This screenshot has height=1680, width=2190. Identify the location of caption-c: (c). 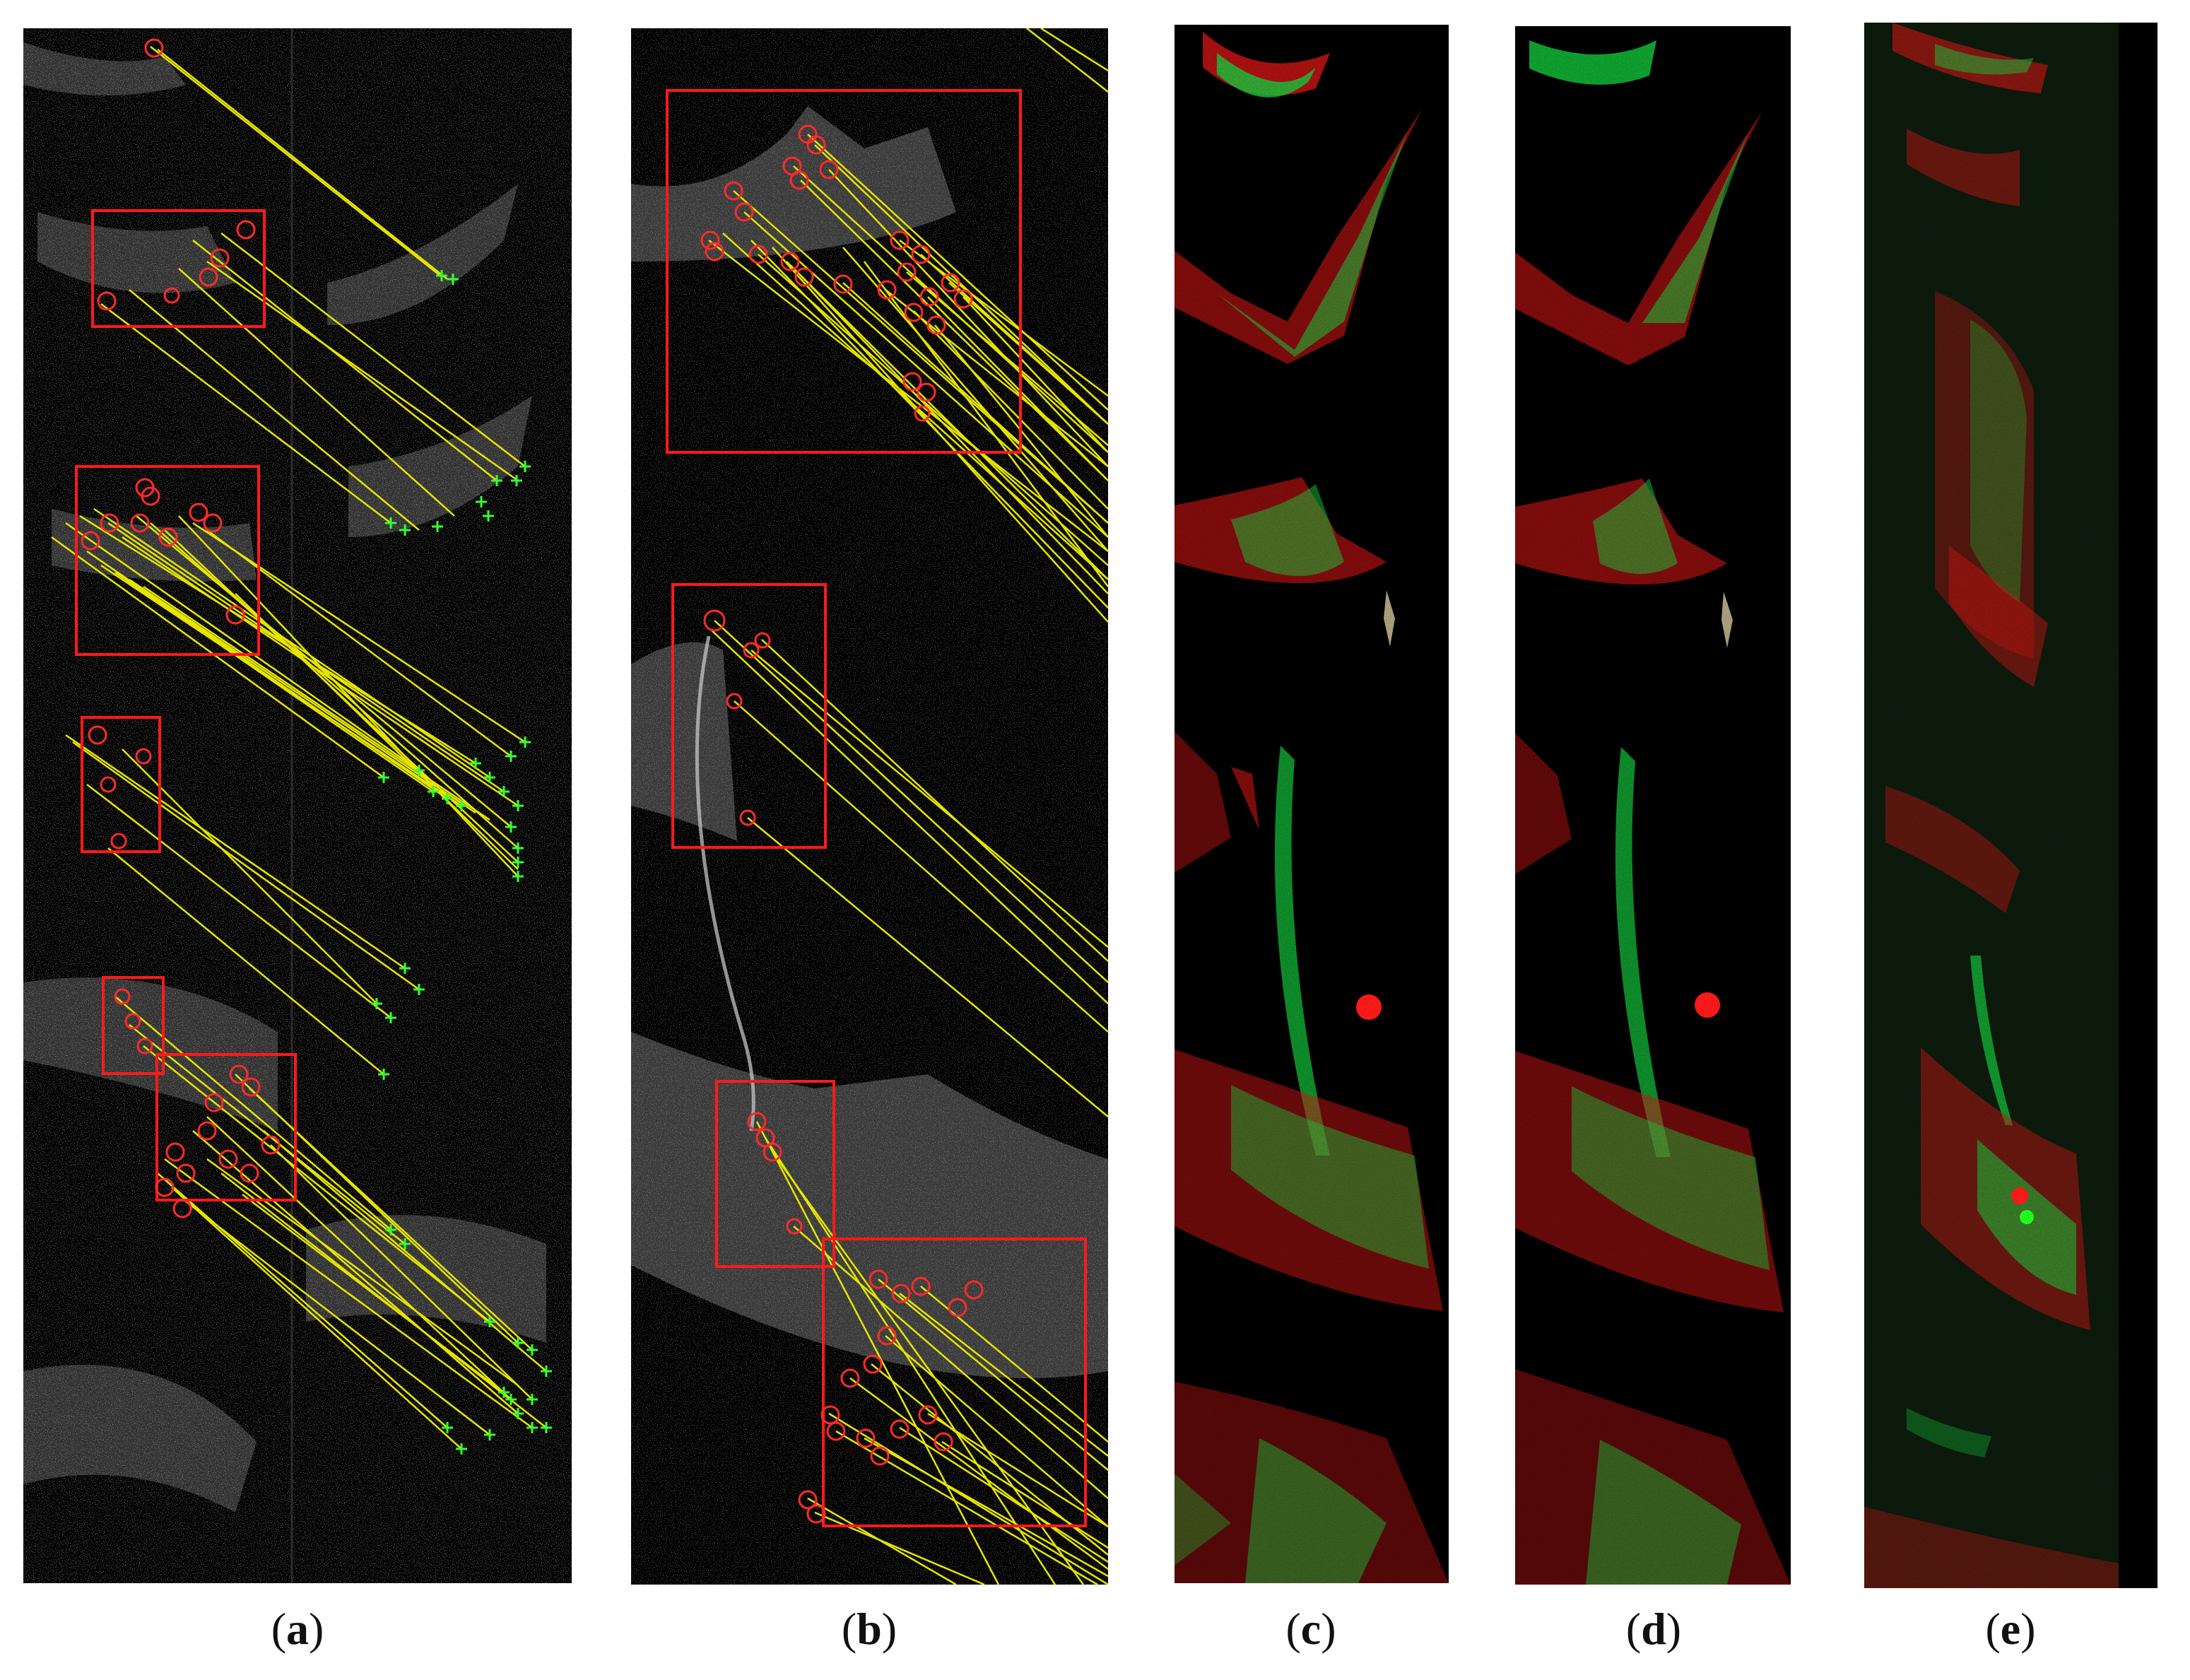
(1310, 1629).